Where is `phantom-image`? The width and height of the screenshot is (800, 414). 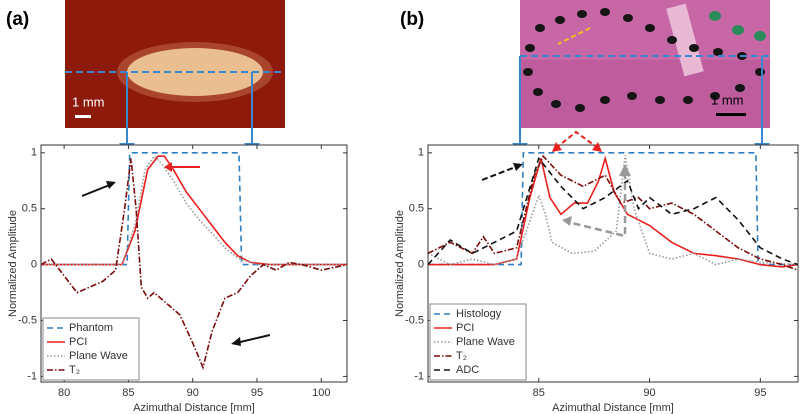
phantom-image is located at coordinates (175, 64).